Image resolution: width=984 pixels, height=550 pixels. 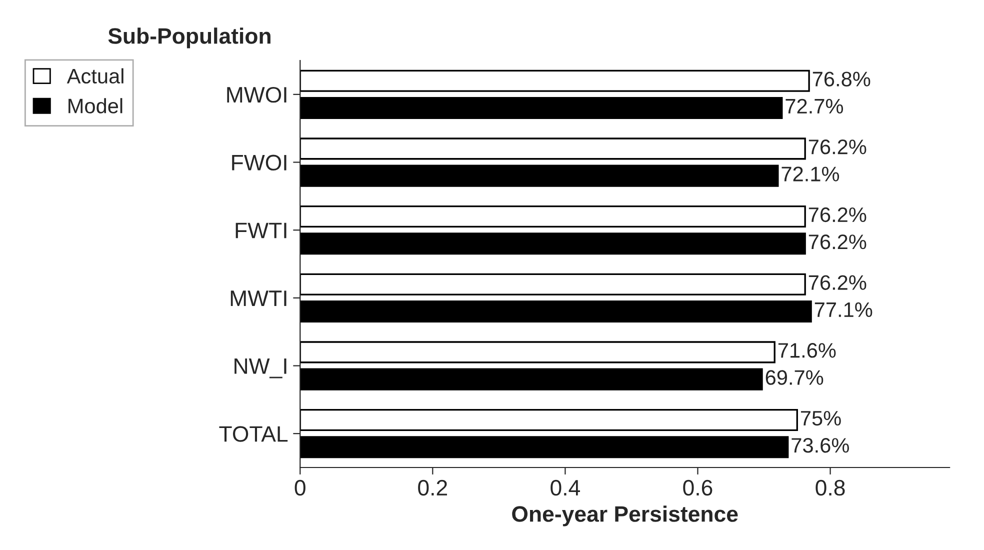 What do you see at coordinates (811, 174) in the screenshot?
I see `data-label: 72.1%` at bounding box center [811, 174].